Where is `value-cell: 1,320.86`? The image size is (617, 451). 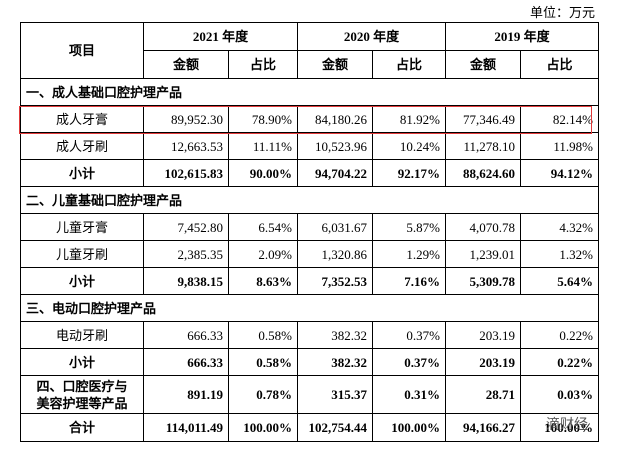
value-cell: 1,320.86 is located at coordinates (335, 254).